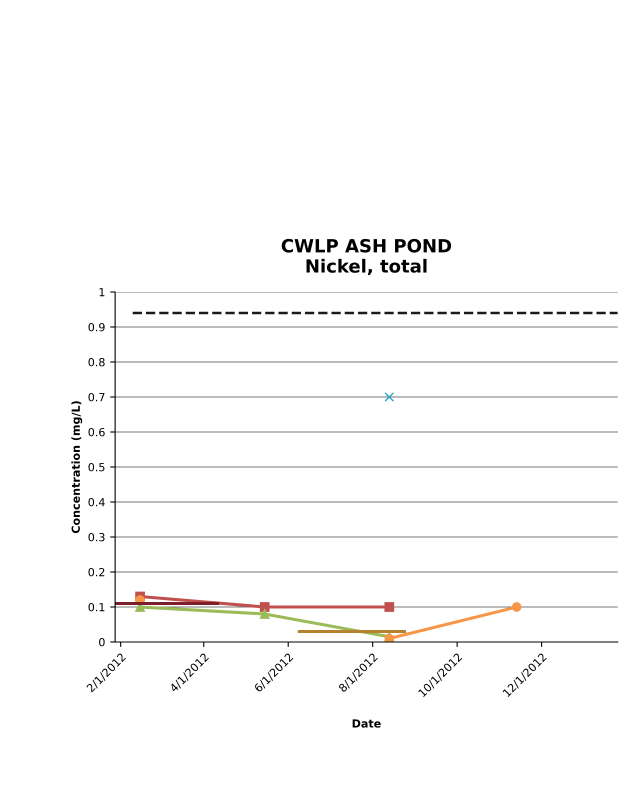 This screenshot has height=800, width=619. I want to click on y-tick-label: 0.3, so click(96, 537).